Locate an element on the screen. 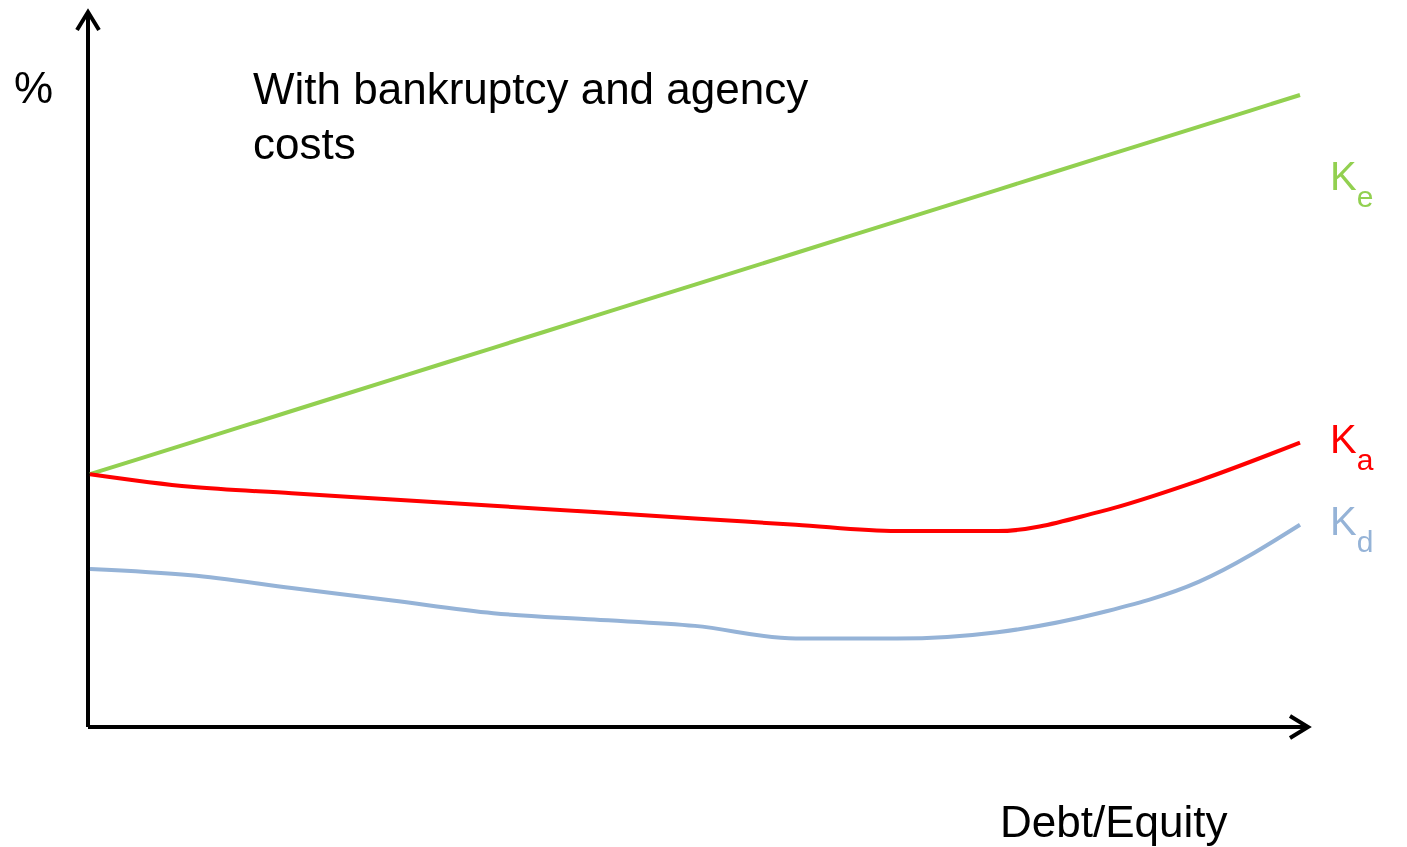 The image size is (1407, 847). chart-title: With bankruptcy and agency costs is located at coordinates (531, 116).